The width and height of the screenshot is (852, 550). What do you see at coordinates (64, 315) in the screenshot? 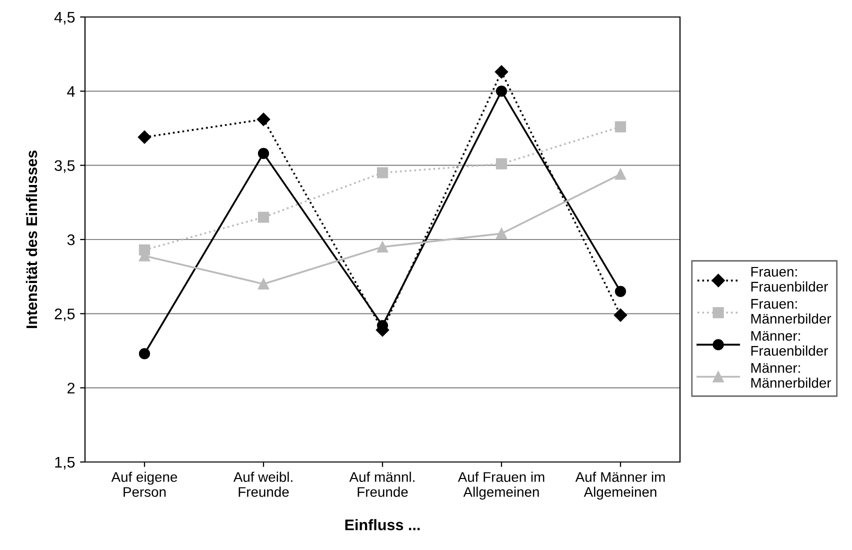
I see `y-tick-label: 2,5` at bounding box center [64, 315].